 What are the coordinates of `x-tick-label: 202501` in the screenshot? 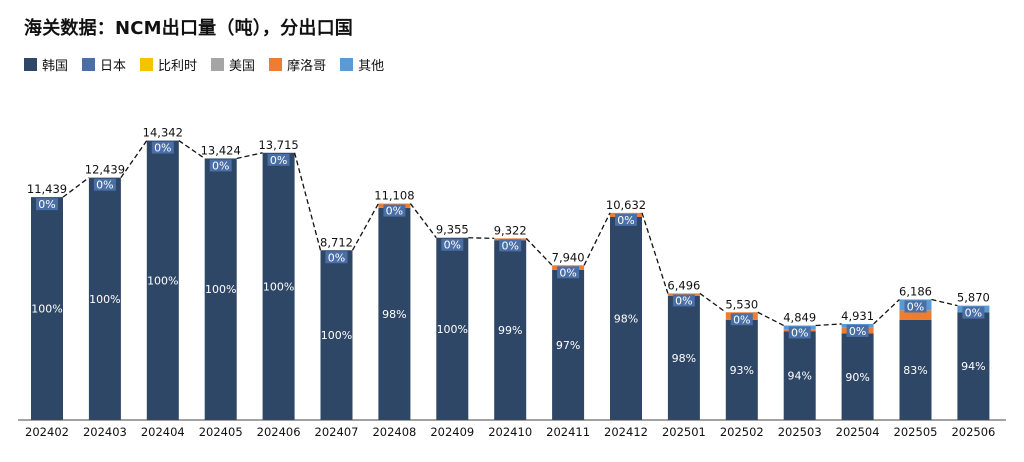 It's located at (684, 432).